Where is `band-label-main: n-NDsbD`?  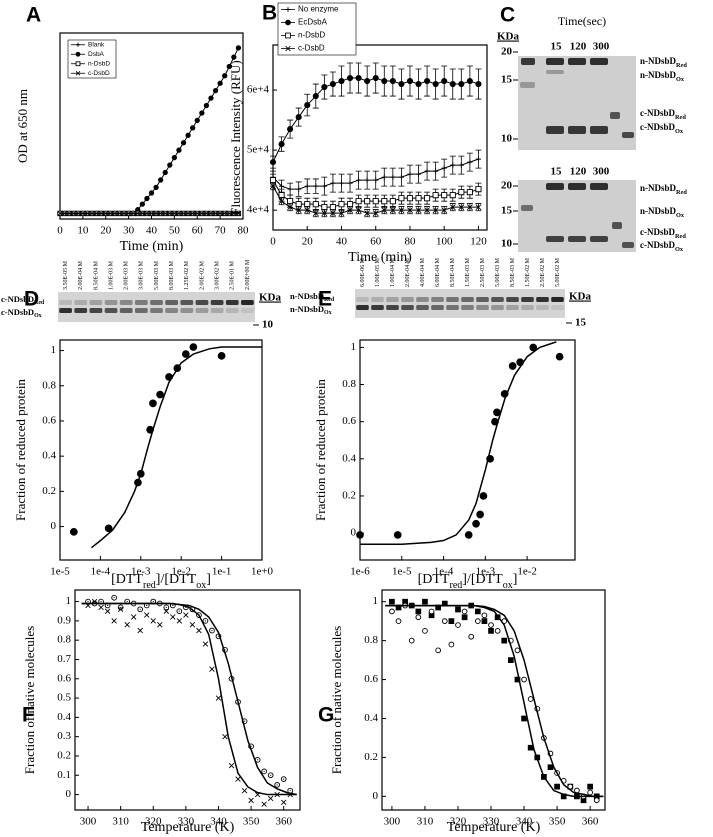
band-label-main: n-NDsbD is located at coordinates (658, 211).